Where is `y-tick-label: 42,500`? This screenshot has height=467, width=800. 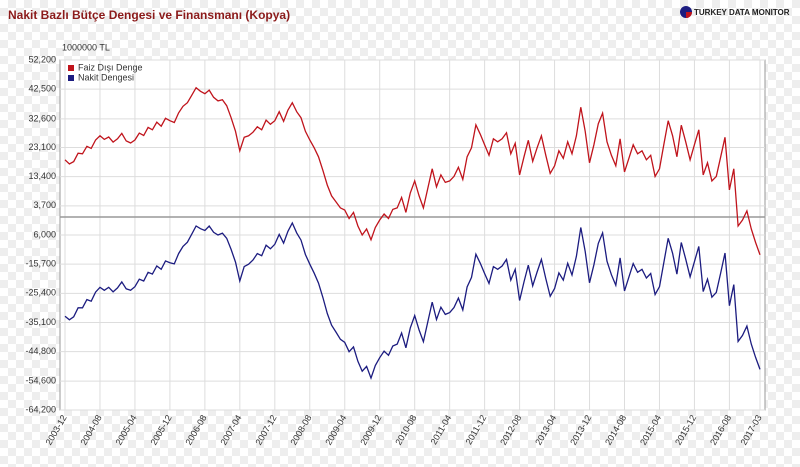 y-tick-label: 42,500 is located at coordinates (42, 89).